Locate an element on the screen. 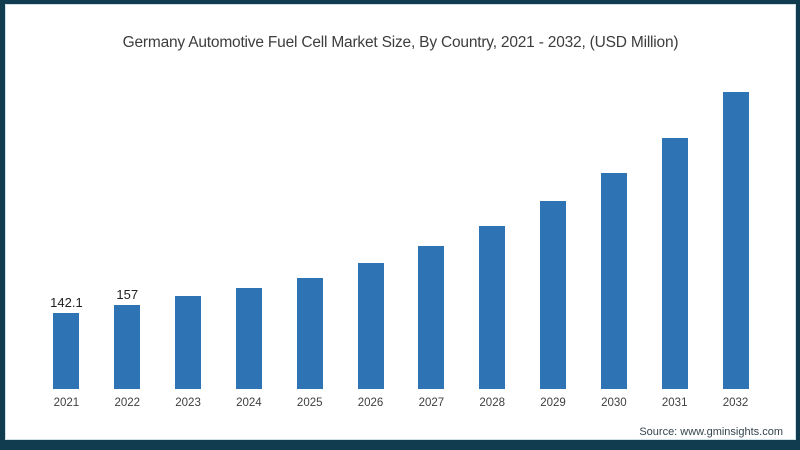 The height and width of the screenshot is (450, 800). x-tick-2023: 2023 is located at coordinates (188, 403).